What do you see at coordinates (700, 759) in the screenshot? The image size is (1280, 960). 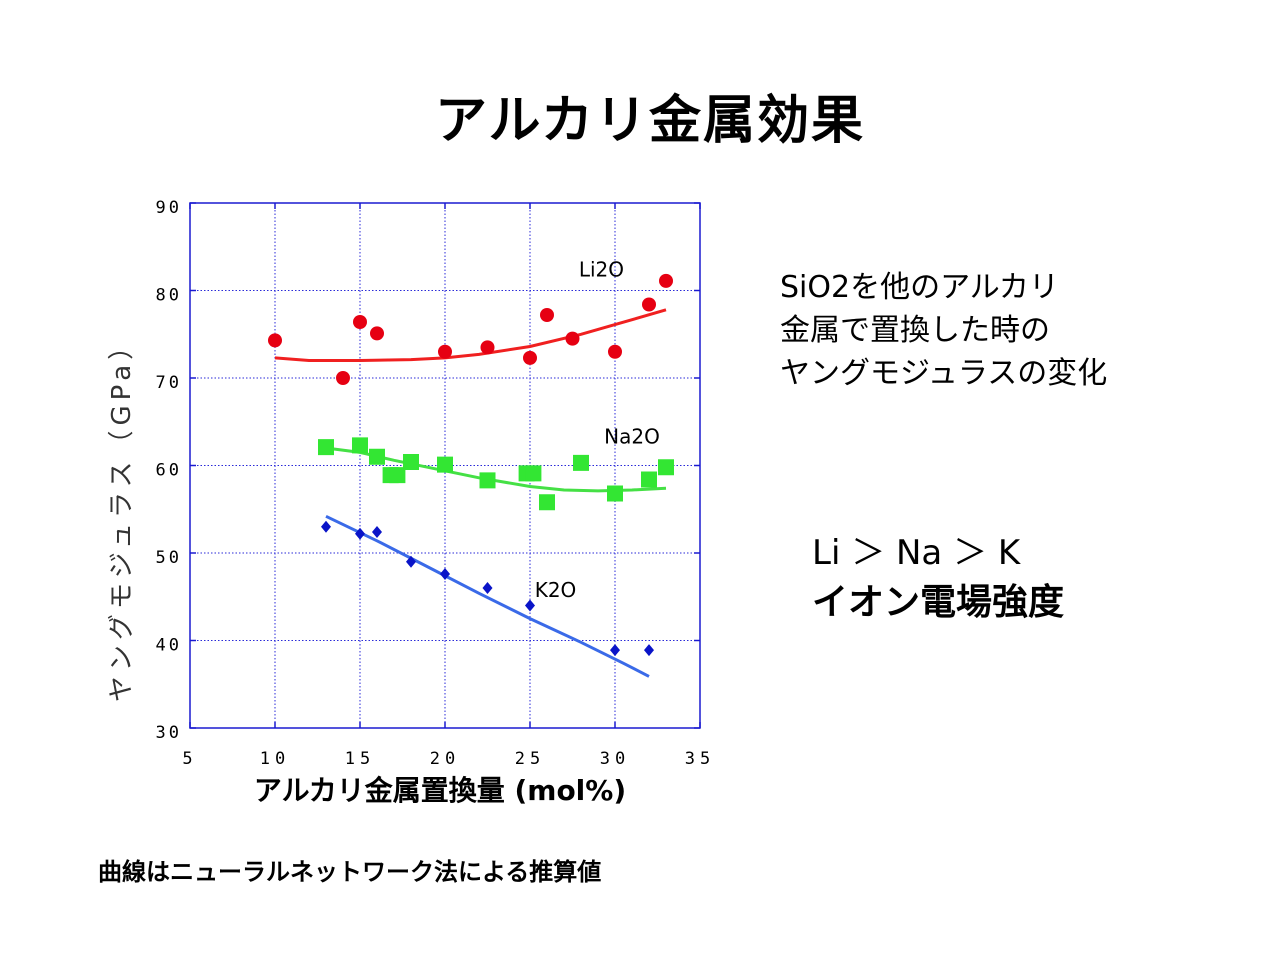 I see `x-tick-label: 35` at bounding box center [700, 759].